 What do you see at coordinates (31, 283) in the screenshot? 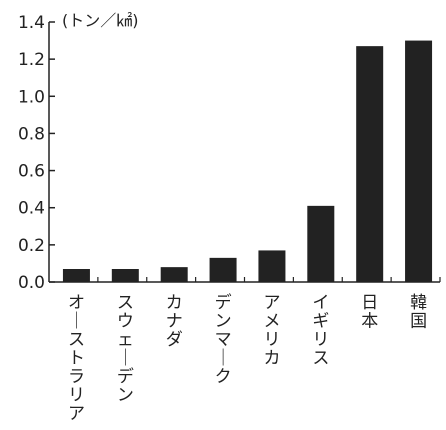
I see `y-tick-label: 0.0` at bounding box center [31, 283].